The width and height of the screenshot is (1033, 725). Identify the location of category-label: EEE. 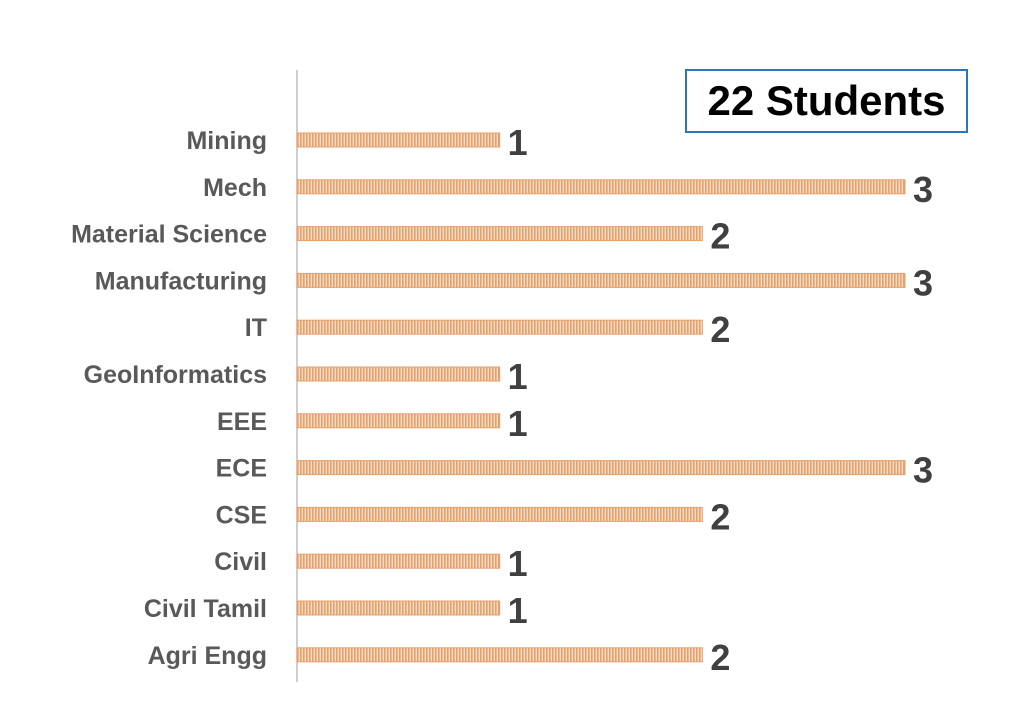
(242, 422).